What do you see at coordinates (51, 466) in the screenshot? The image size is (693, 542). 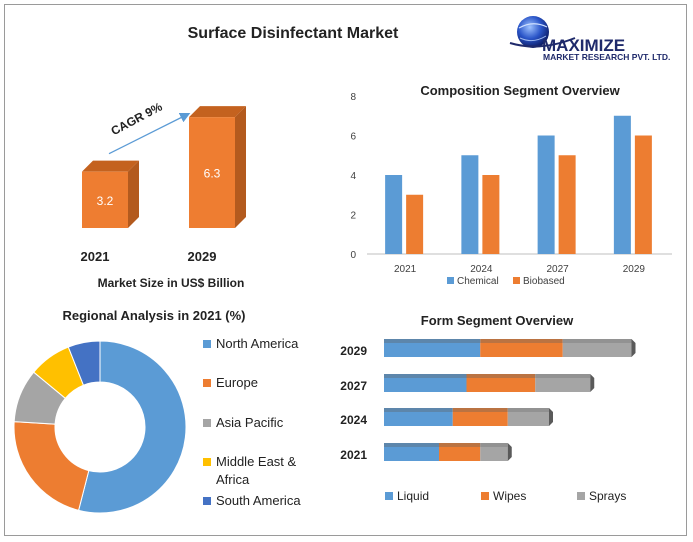 I see `donut-slice-europe` at bounding box center [51, 466].